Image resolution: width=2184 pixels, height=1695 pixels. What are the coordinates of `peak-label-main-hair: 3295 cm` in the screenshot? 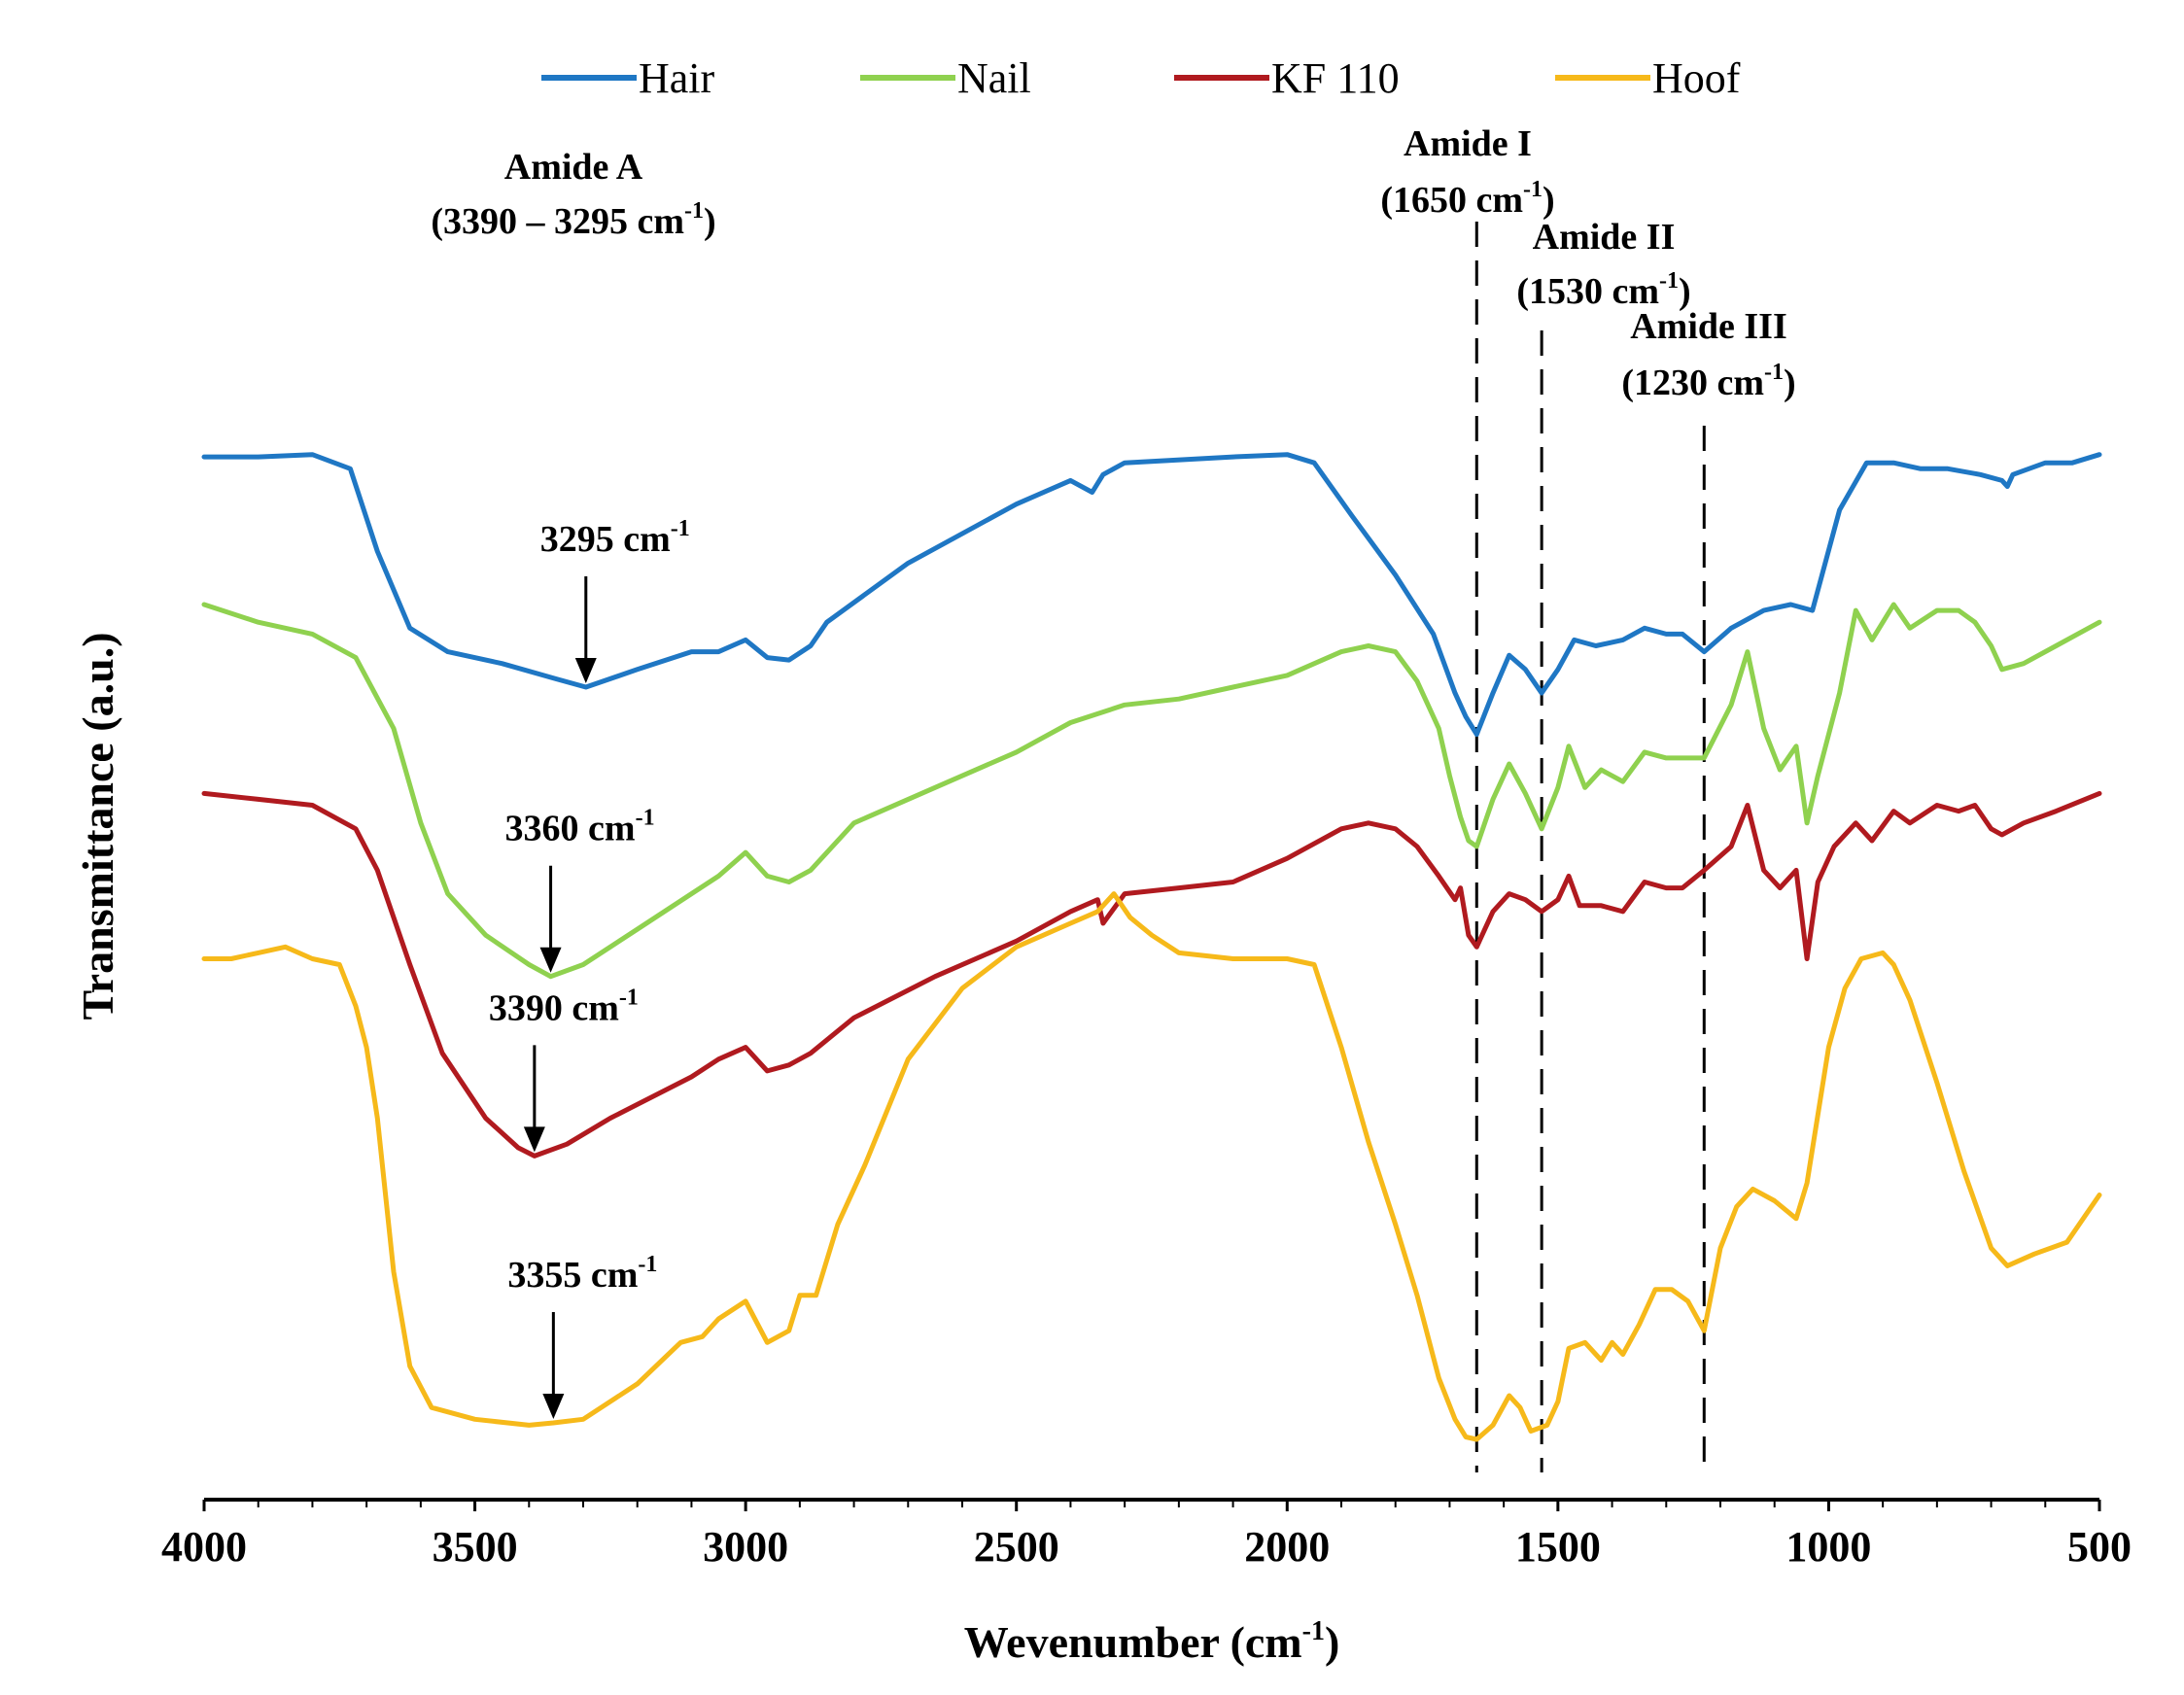 It's located at (605, 539).